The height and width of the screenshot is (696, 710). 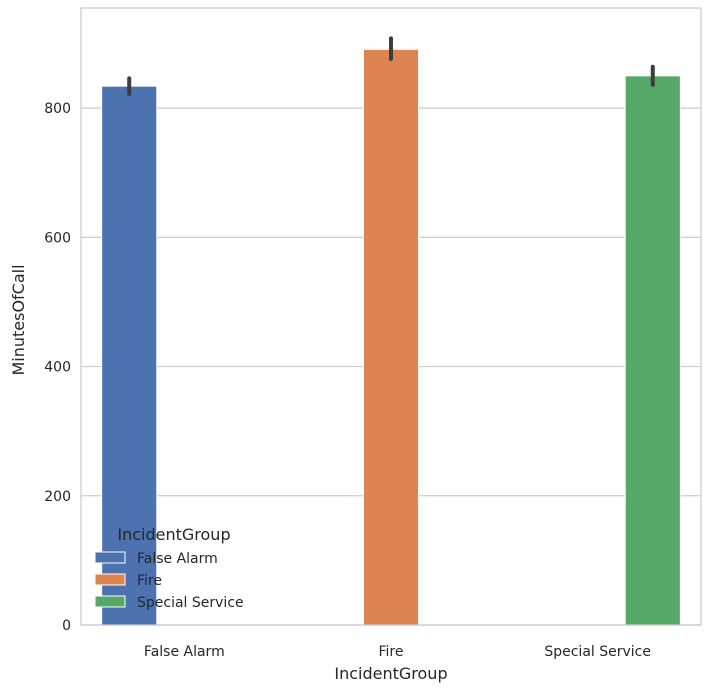 What do you see at coordinates (66, 626) in the screenshot?
I see `y-tick-label: 0` at bounding box center [66, 626].